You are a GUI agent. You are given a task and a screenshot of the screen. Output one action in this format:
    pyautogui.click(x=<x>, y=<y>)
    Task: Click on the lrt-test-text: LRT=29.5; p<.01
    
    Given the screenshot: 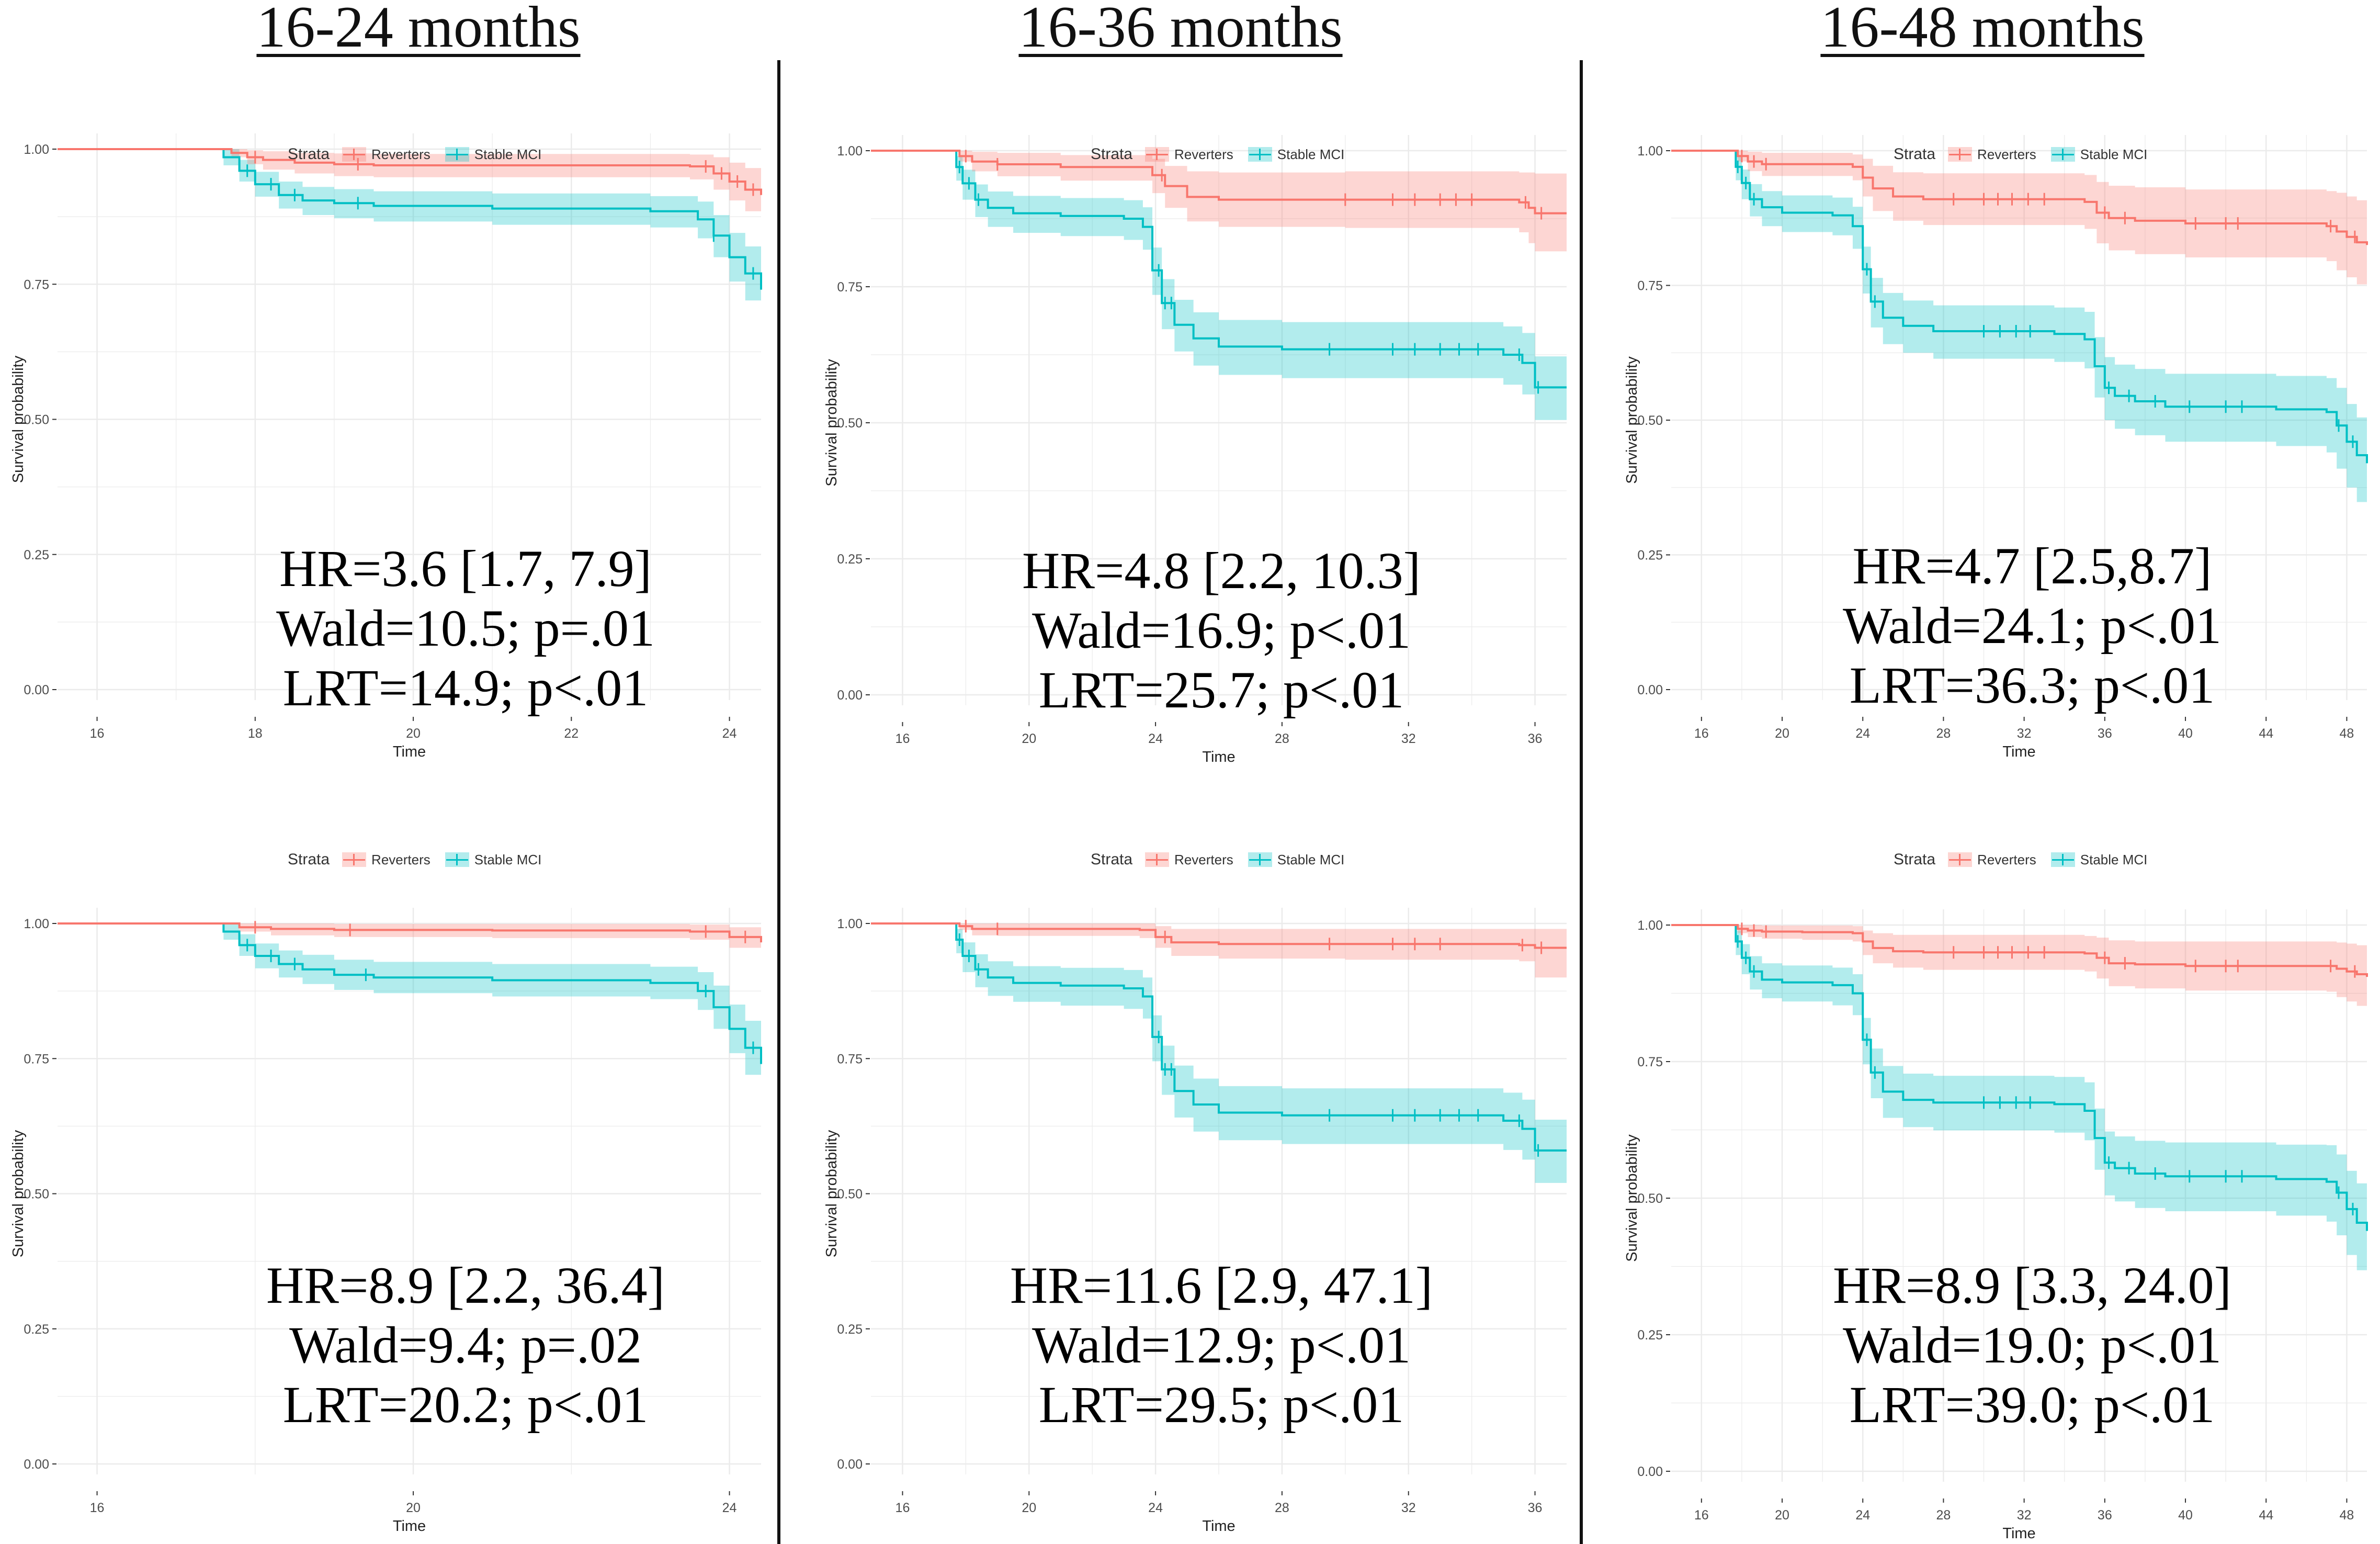 What is the action you would take?
    pyautogui.click(x=1221, y=1405)
    